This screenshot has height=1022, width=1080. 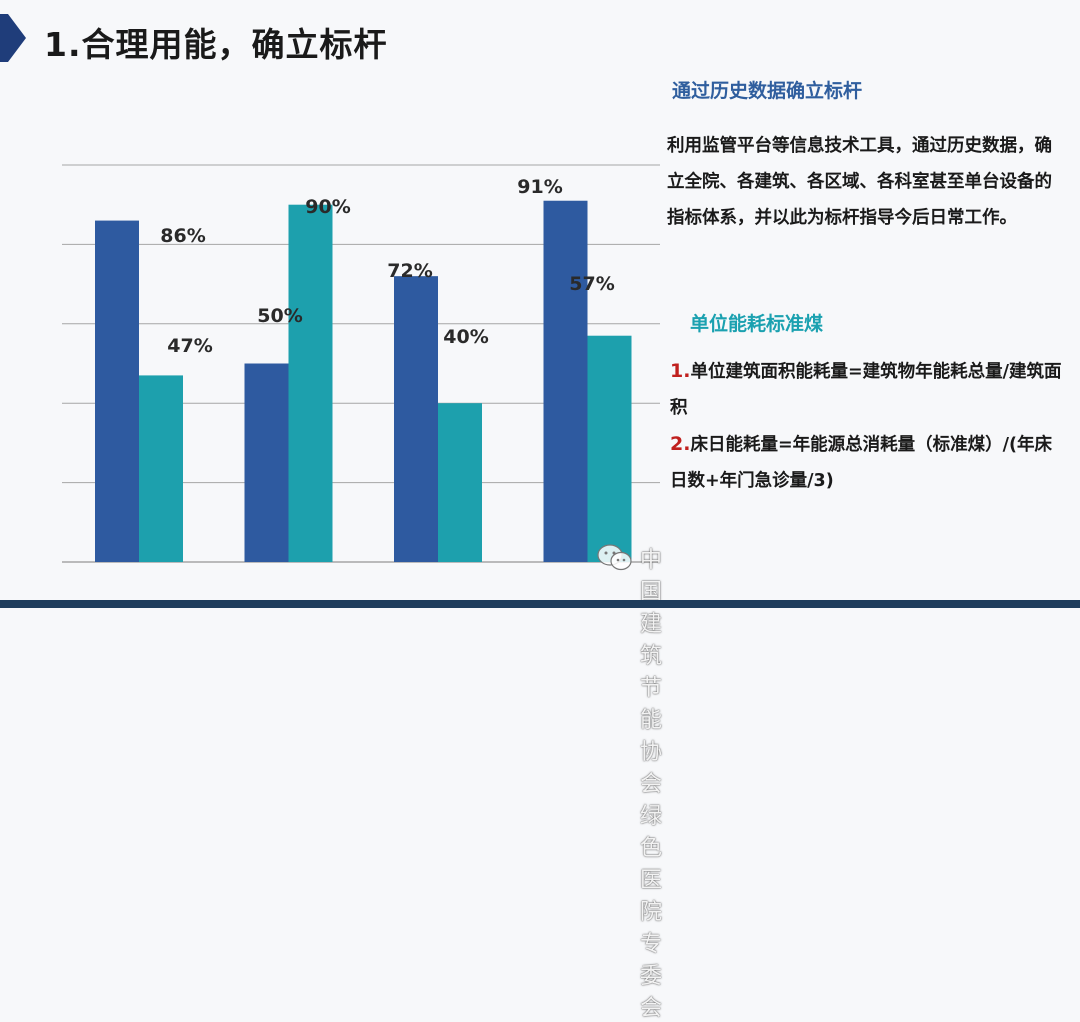 I want to click on formula-1-number: 1., so click(x=680, y=371).